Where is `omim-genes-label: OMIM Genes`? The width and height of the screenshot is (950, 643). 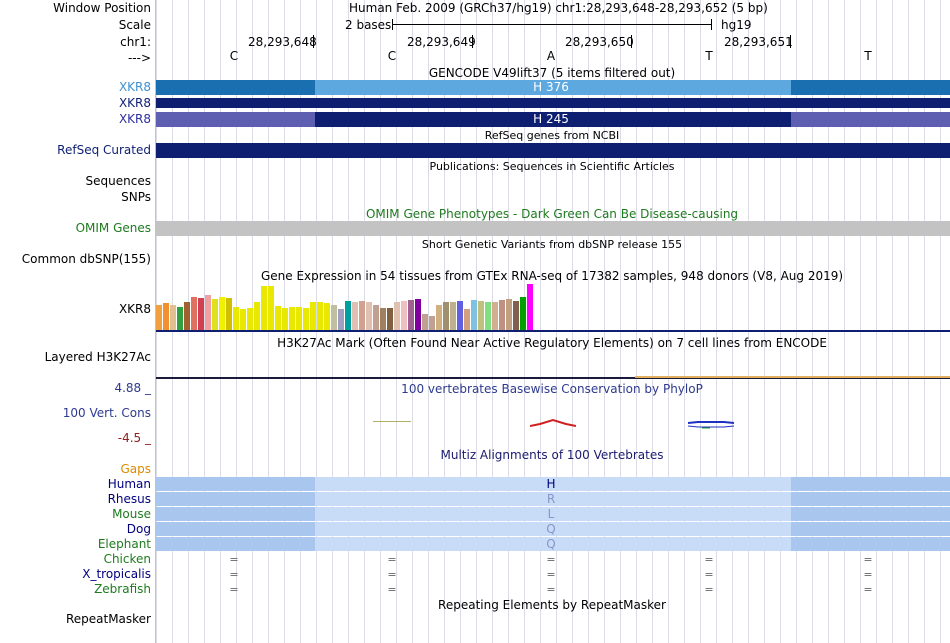
omim-genes-label: OMIM Genes is located at coordinates (113, 228).